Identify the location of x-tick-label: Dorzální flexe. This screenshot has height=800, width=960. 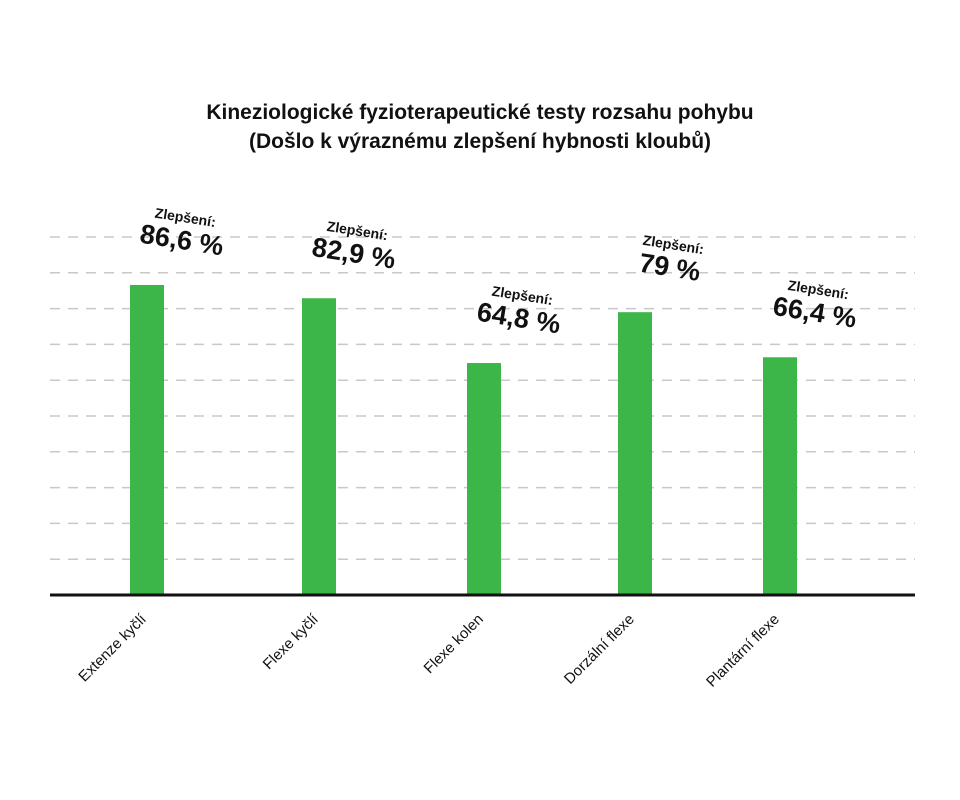
(599, 649).